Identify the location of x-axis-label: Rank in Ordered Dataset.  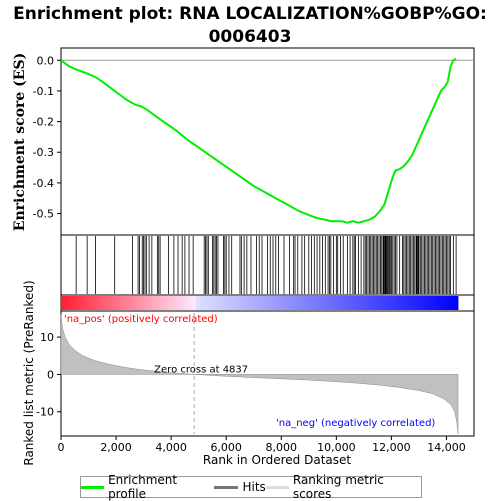
(277, 460).